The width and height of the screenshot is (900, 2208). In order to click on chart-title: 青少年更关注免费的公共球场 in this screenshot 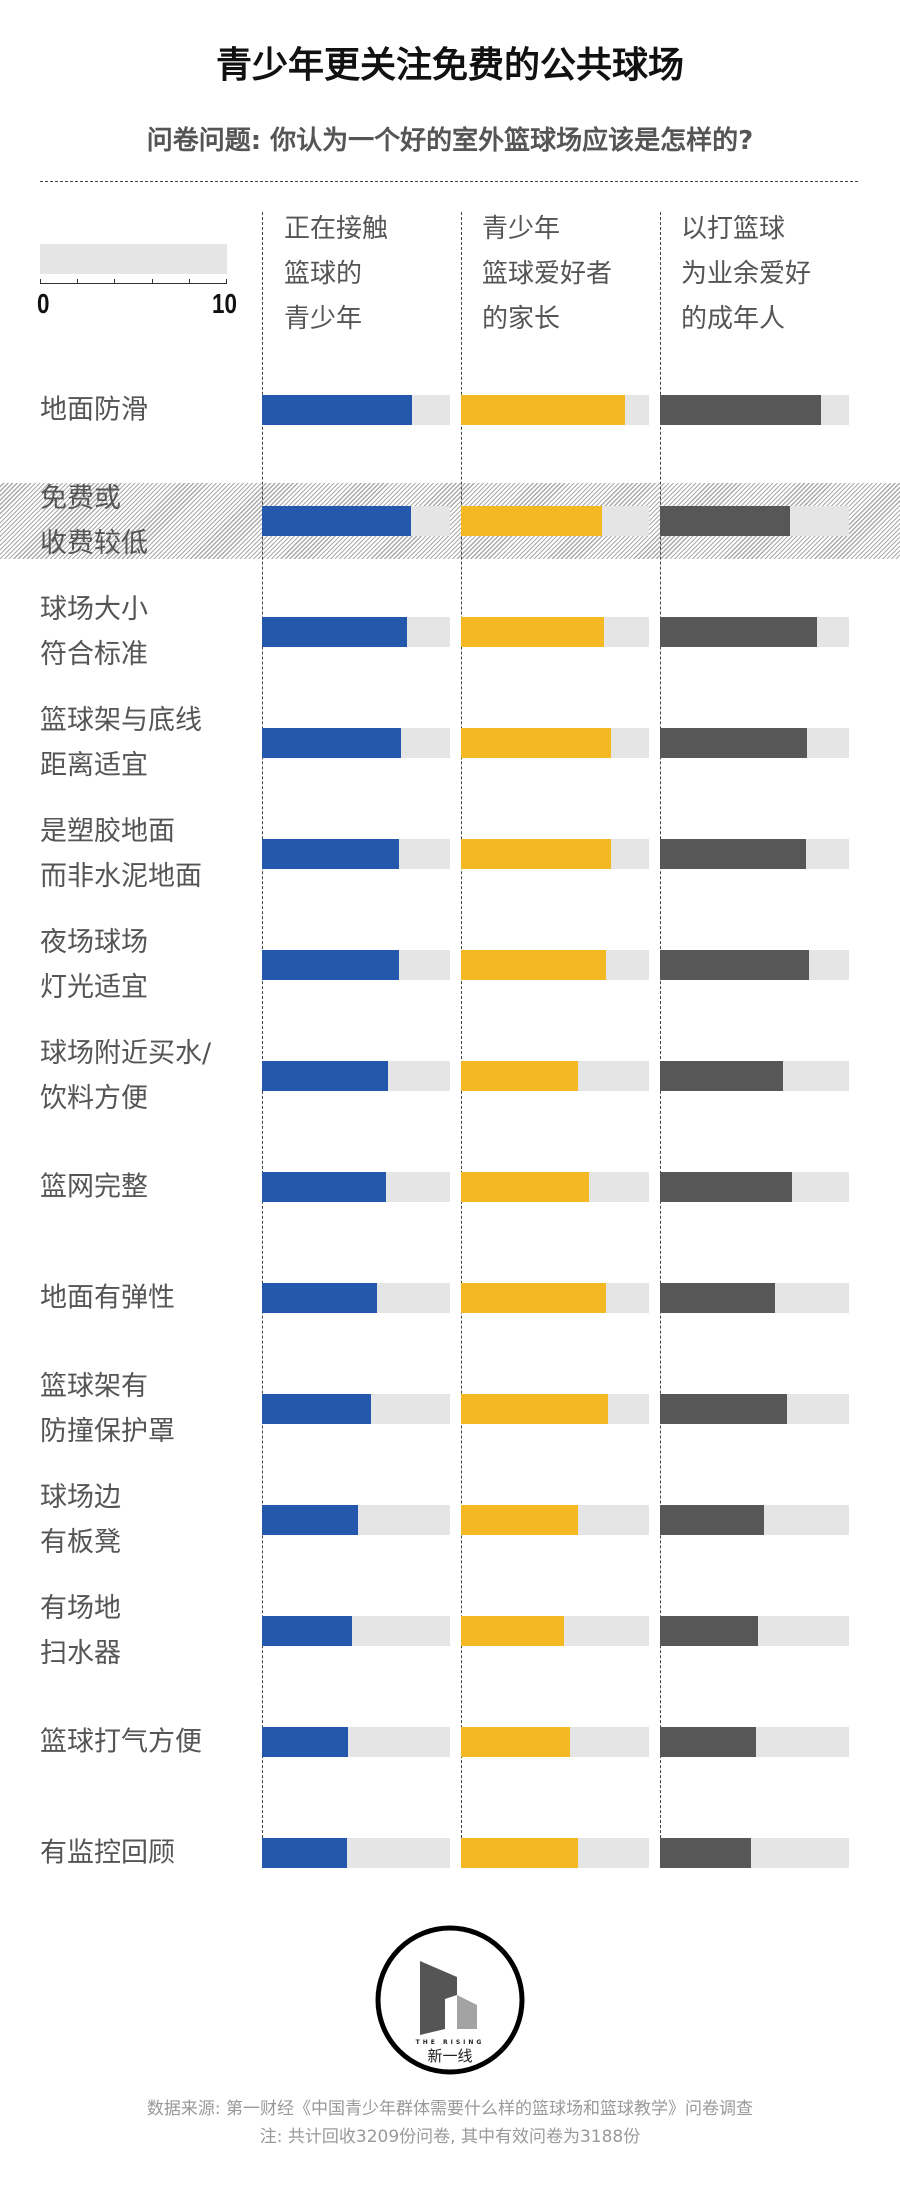, I will do `click(449, 65)`.